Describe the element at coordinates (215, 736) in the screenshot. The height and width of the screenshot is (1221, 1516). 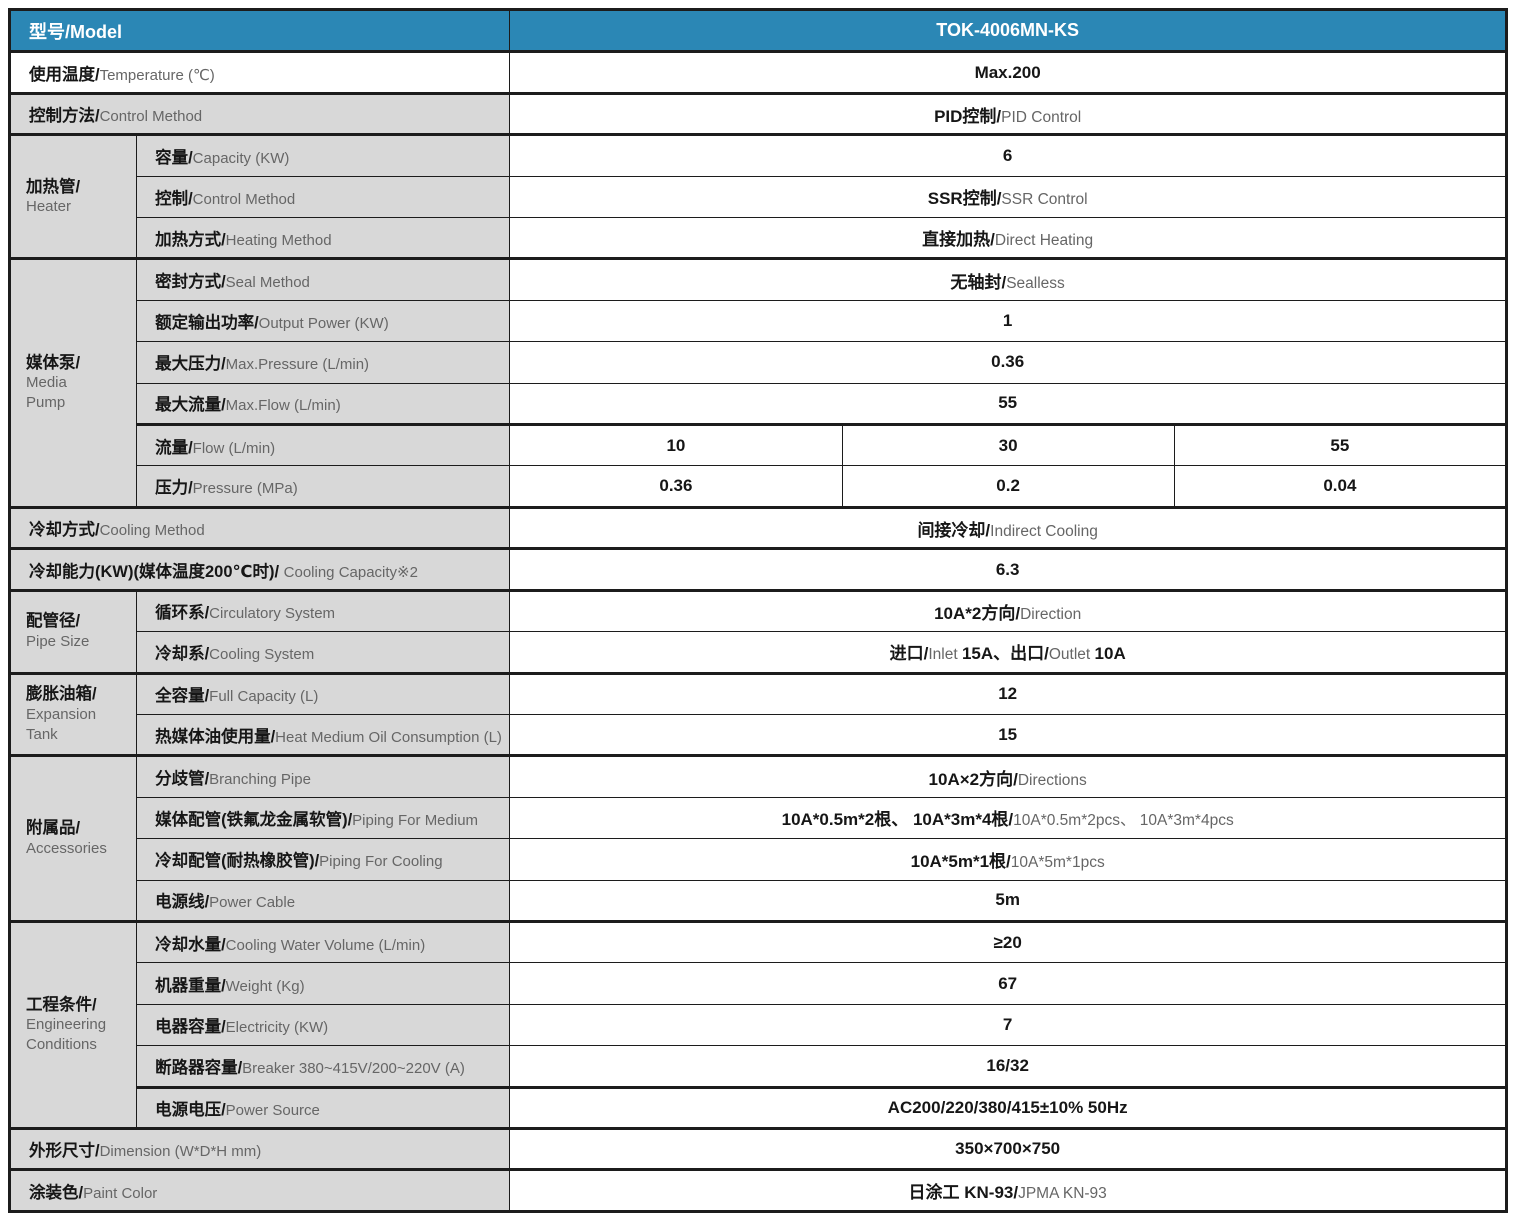
I see `seg-zh: 热媒体油使用量/` at that location.